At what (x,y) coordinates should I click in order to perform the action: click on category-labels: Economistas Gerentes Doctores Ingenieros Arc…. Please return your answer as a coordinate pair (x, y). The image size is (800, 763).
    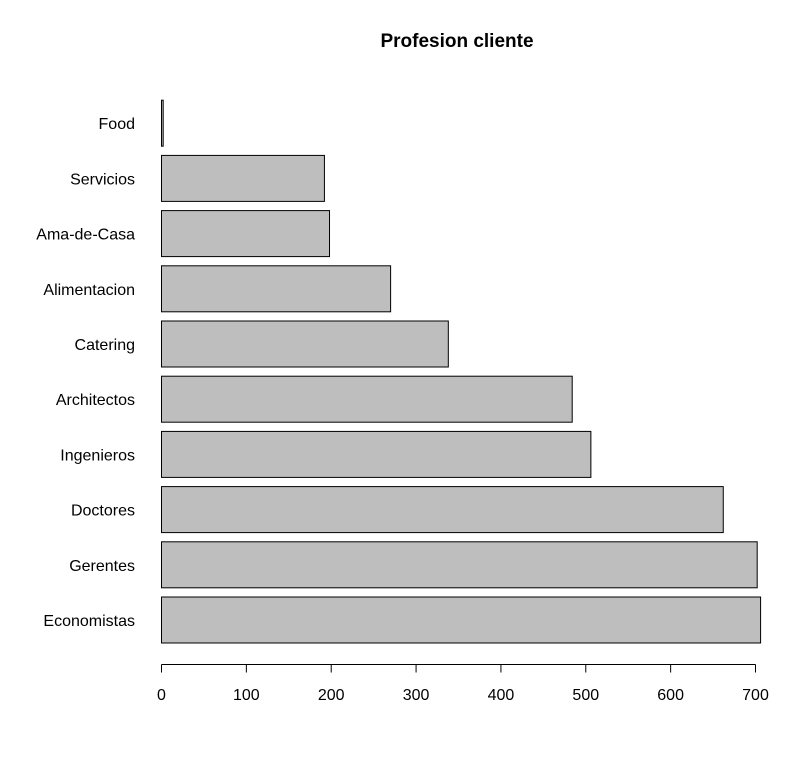
    Looking at the image, I should click on (85, 373).